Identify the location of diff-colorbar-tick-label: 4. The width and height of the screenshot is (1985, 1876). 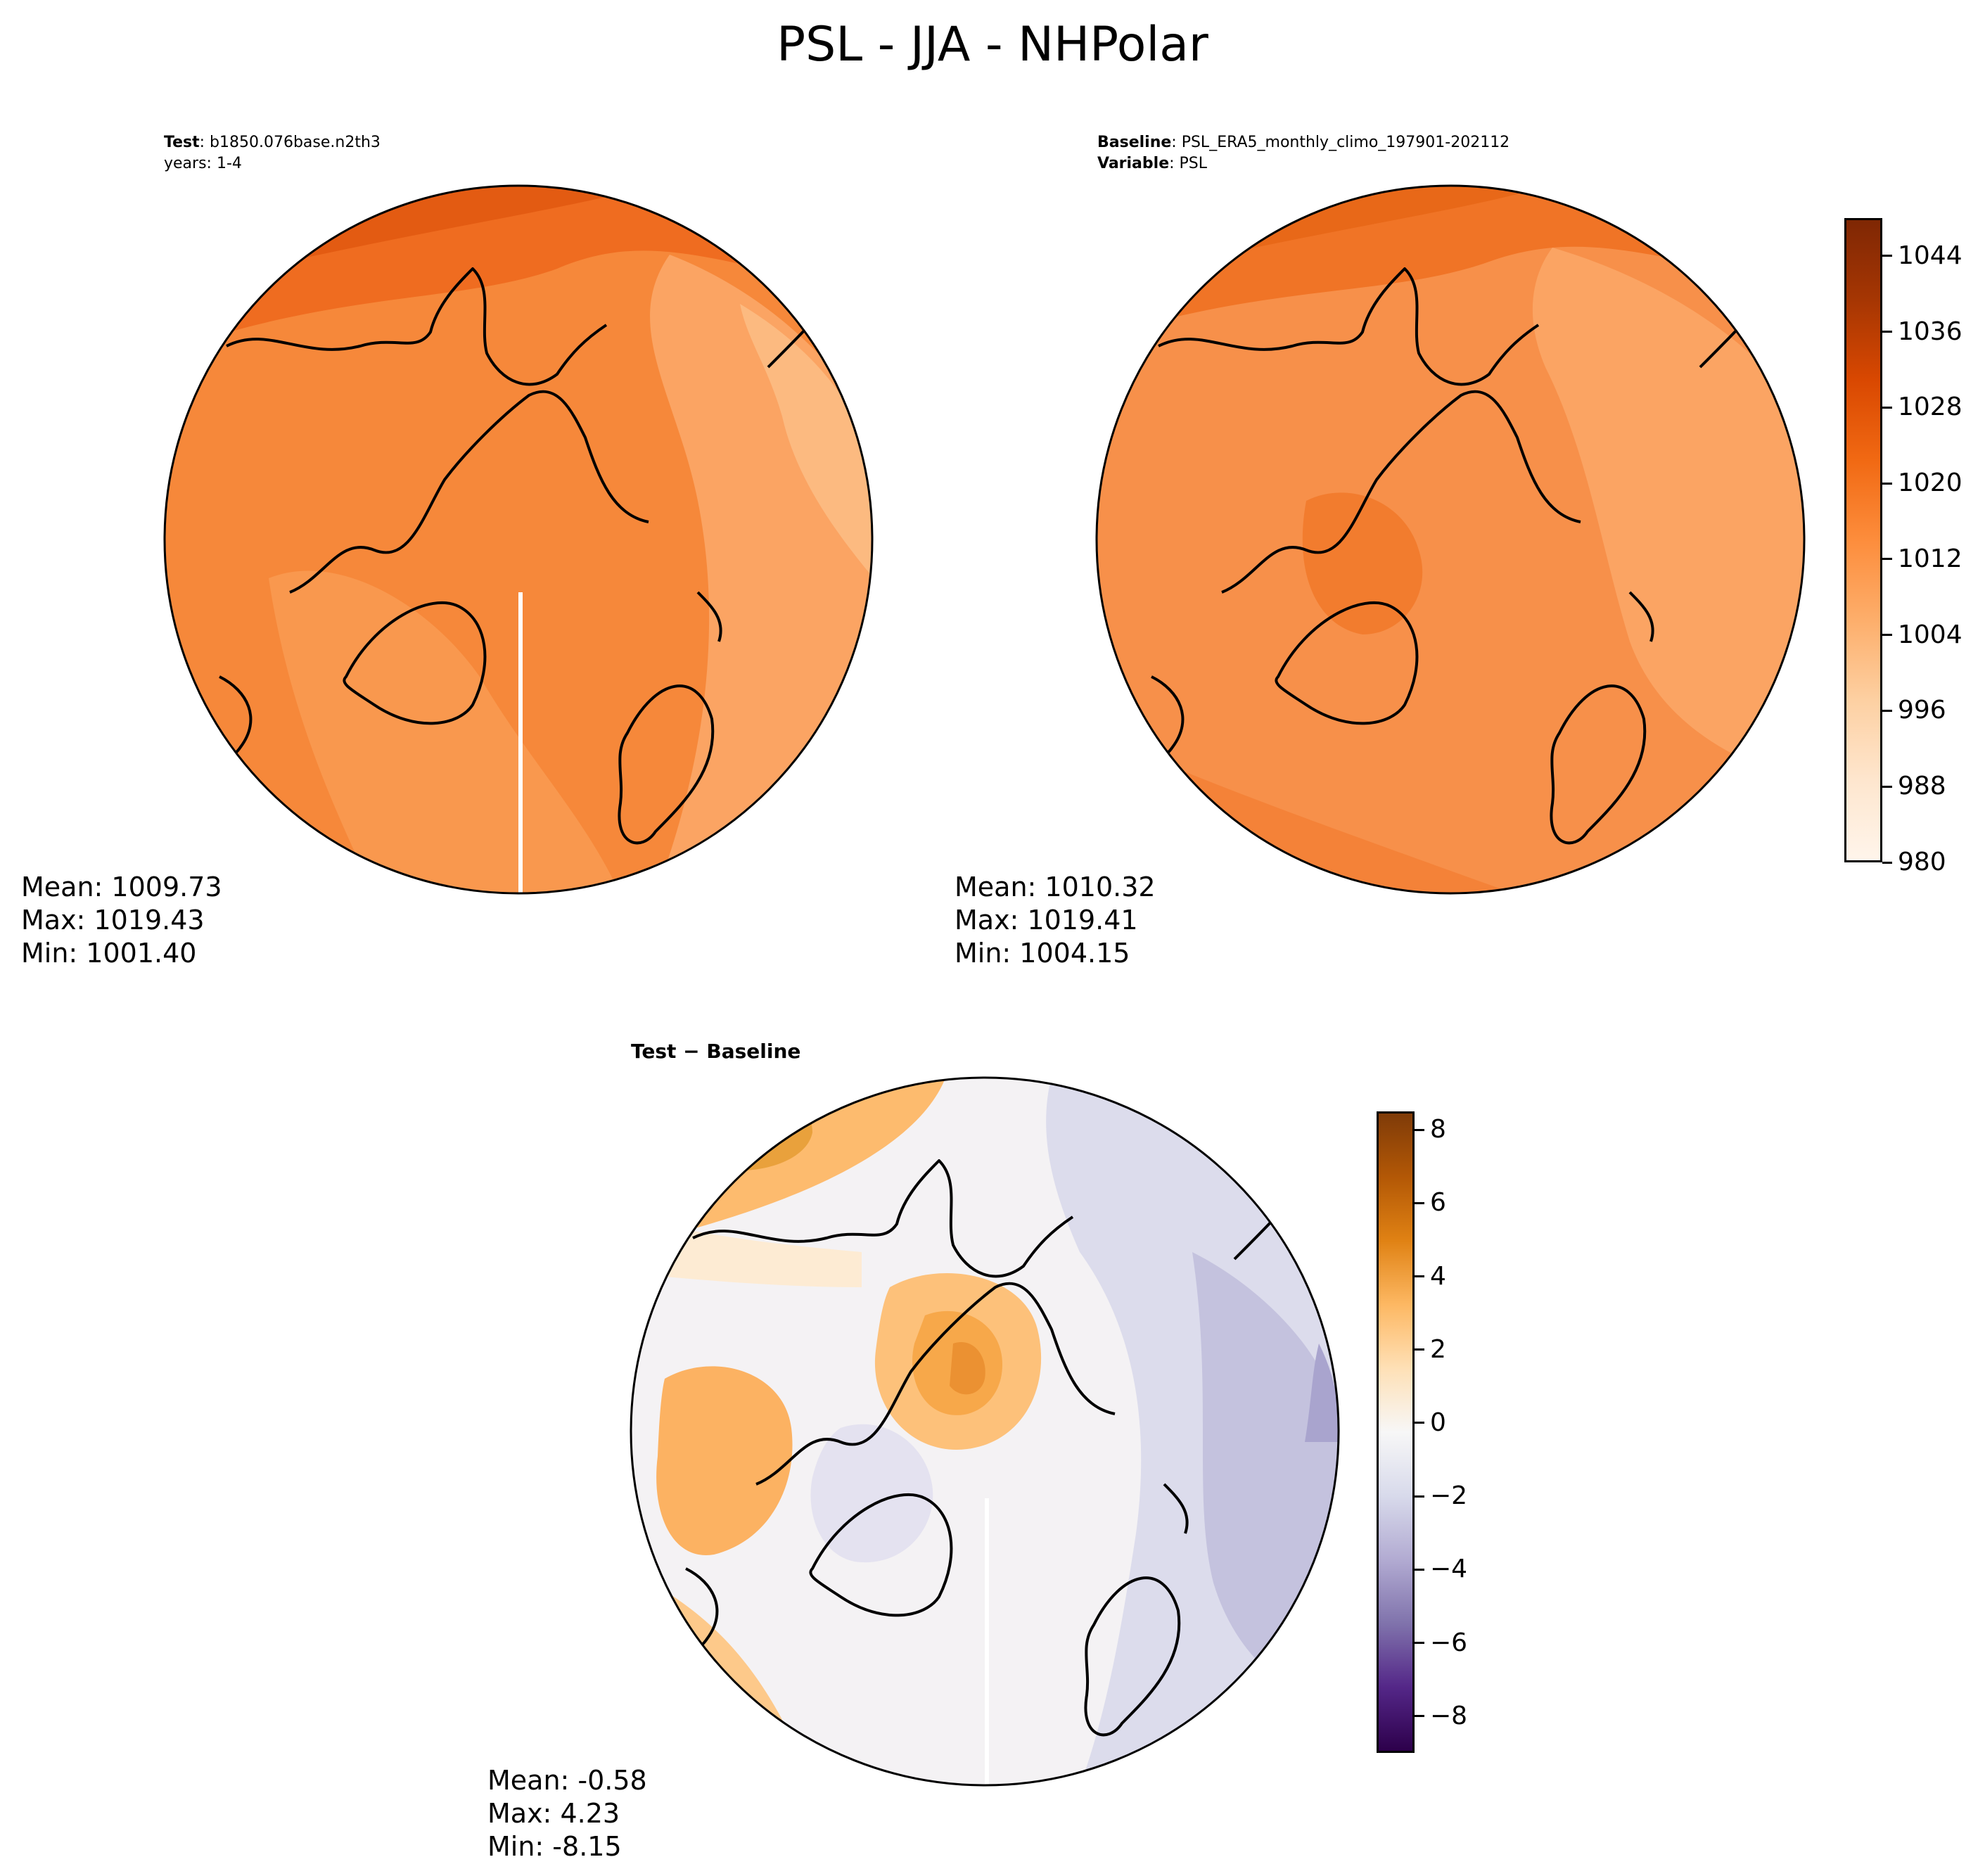
(1438, 1276).